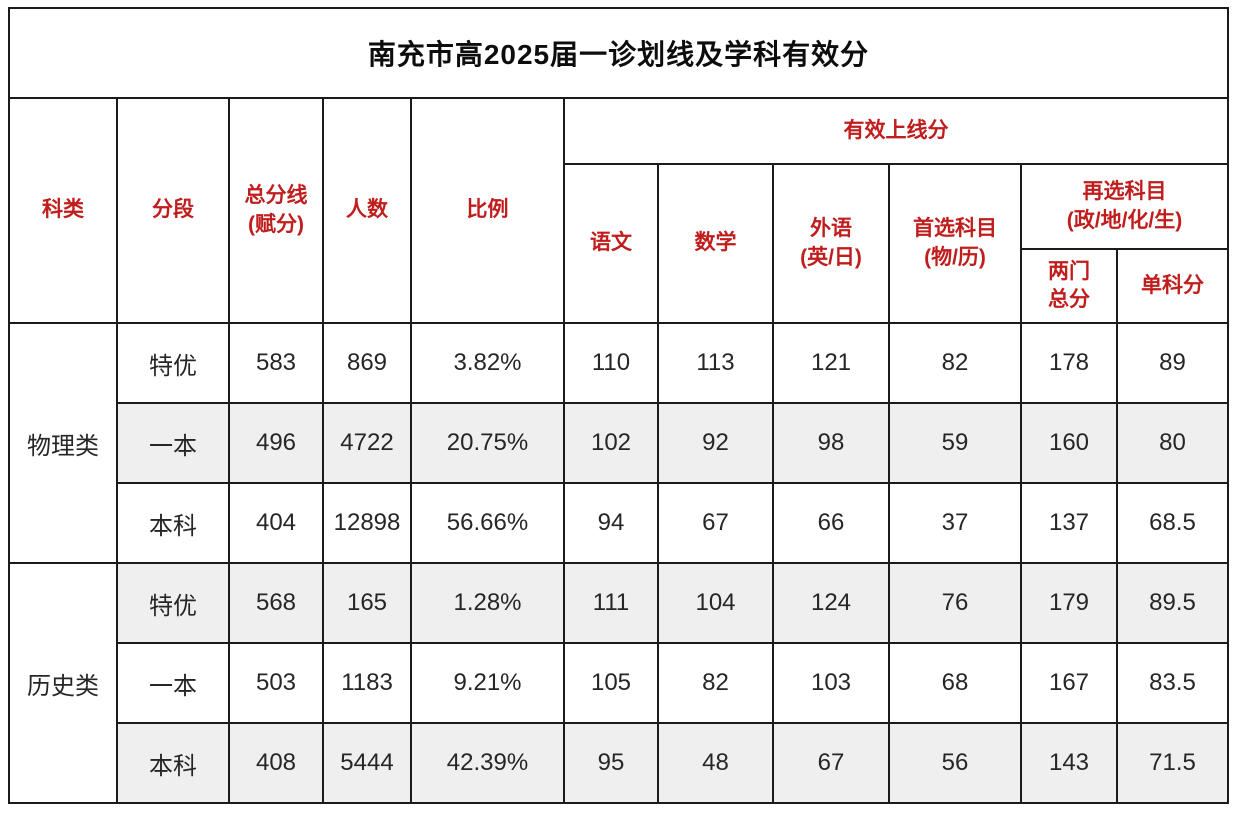  Describe the element at coordinates (896, 131) in the screenshot. I see `col-header-effective-scores: 有效上线分` at that location.